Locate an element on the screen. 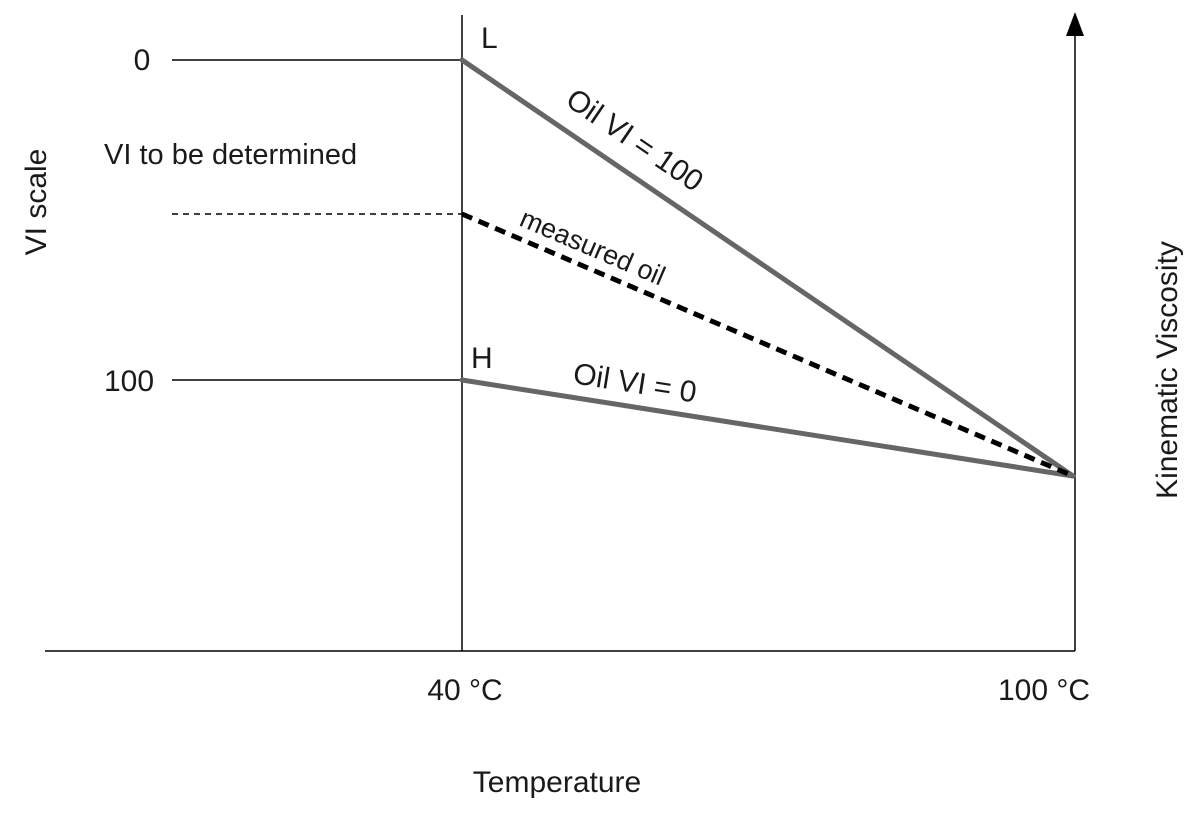  x-tick-40c: 40 °C is located at coordinates (464, 690).